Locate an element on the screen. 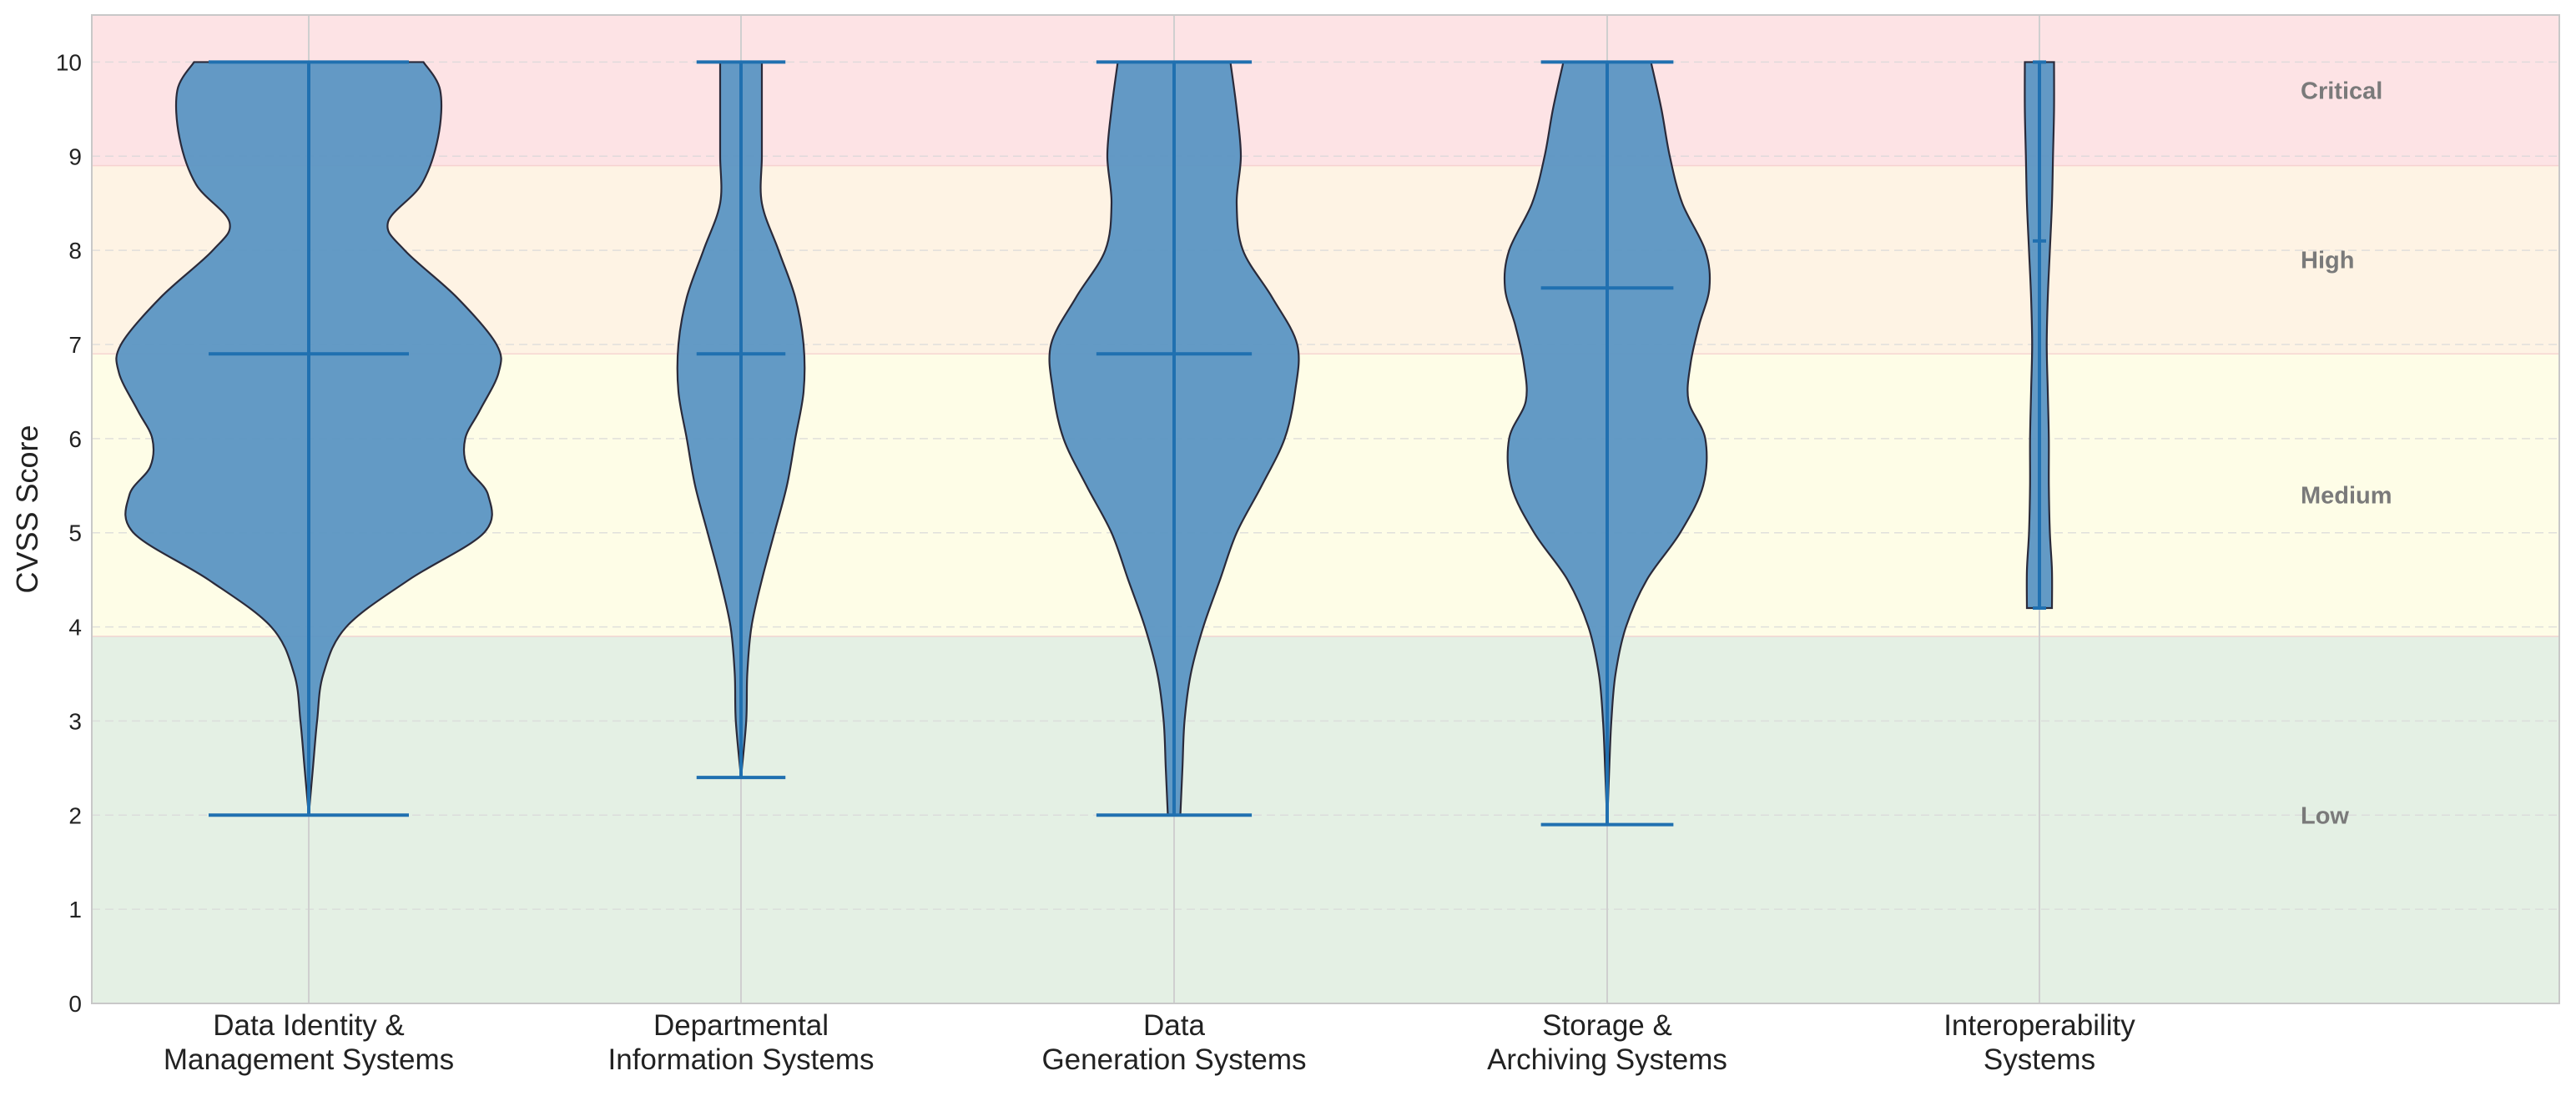 This screenshot has height=1096, width=2576. band-label-critical: Critical is located at coordinates (2341, 91).